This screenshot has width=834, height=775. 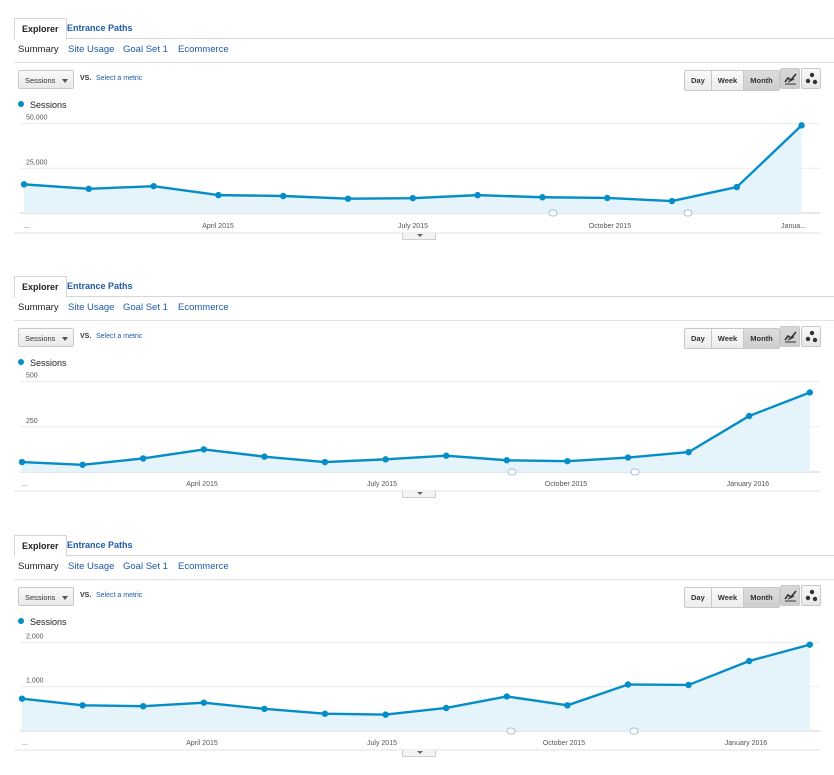 I want to click on y-tick-label: 500, so click(x=32, y=376).